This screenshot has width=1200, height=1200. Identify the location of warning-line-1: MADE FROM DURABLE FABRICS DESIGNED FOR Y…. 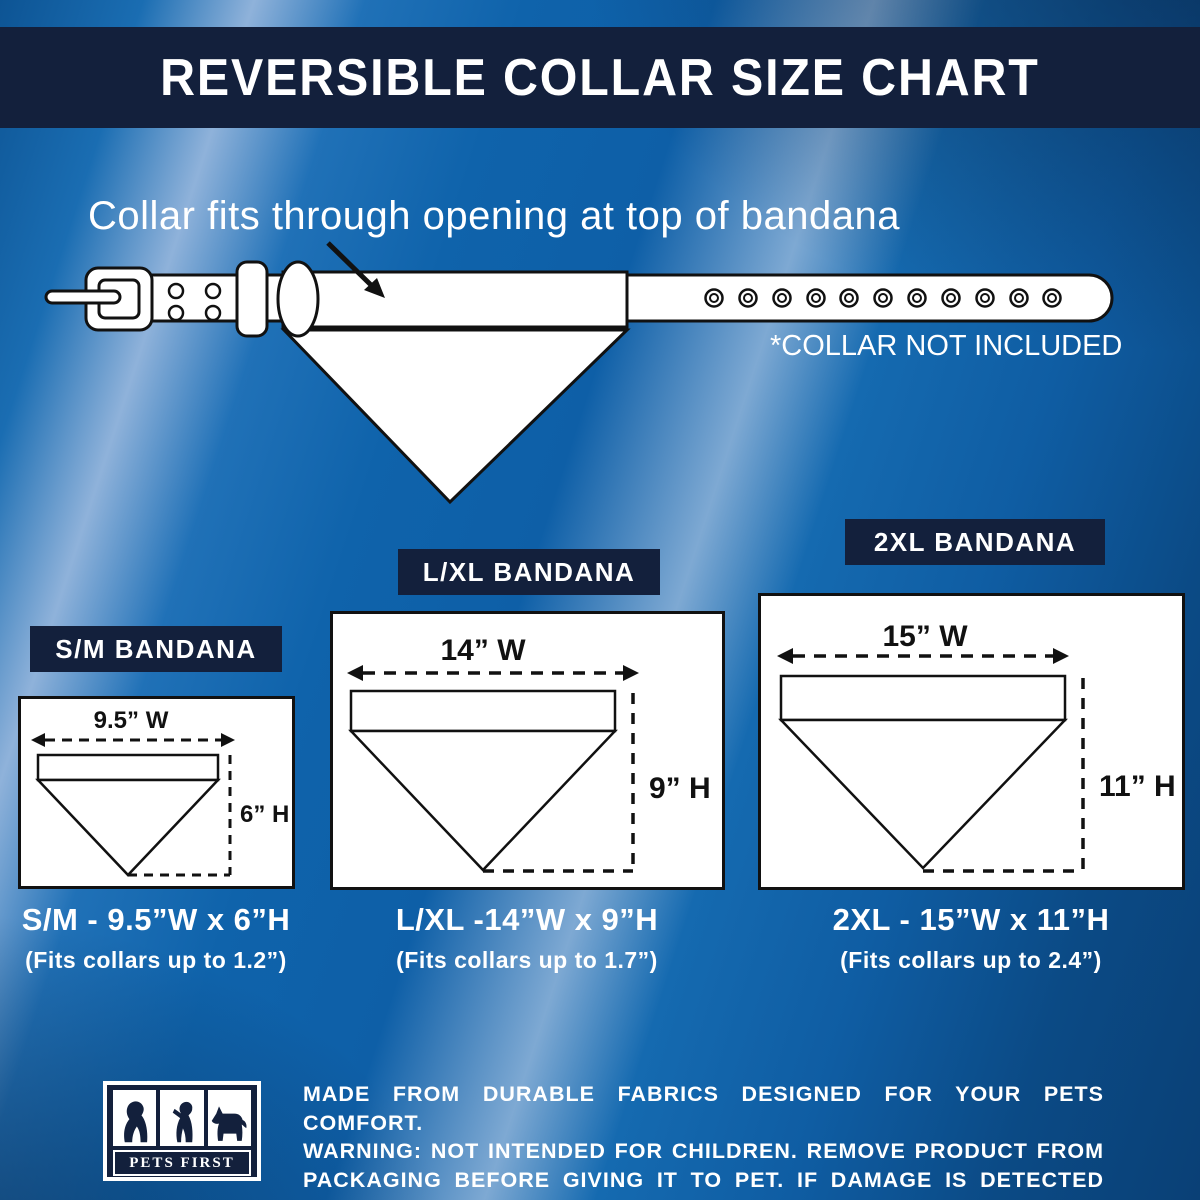
(703, 1108).